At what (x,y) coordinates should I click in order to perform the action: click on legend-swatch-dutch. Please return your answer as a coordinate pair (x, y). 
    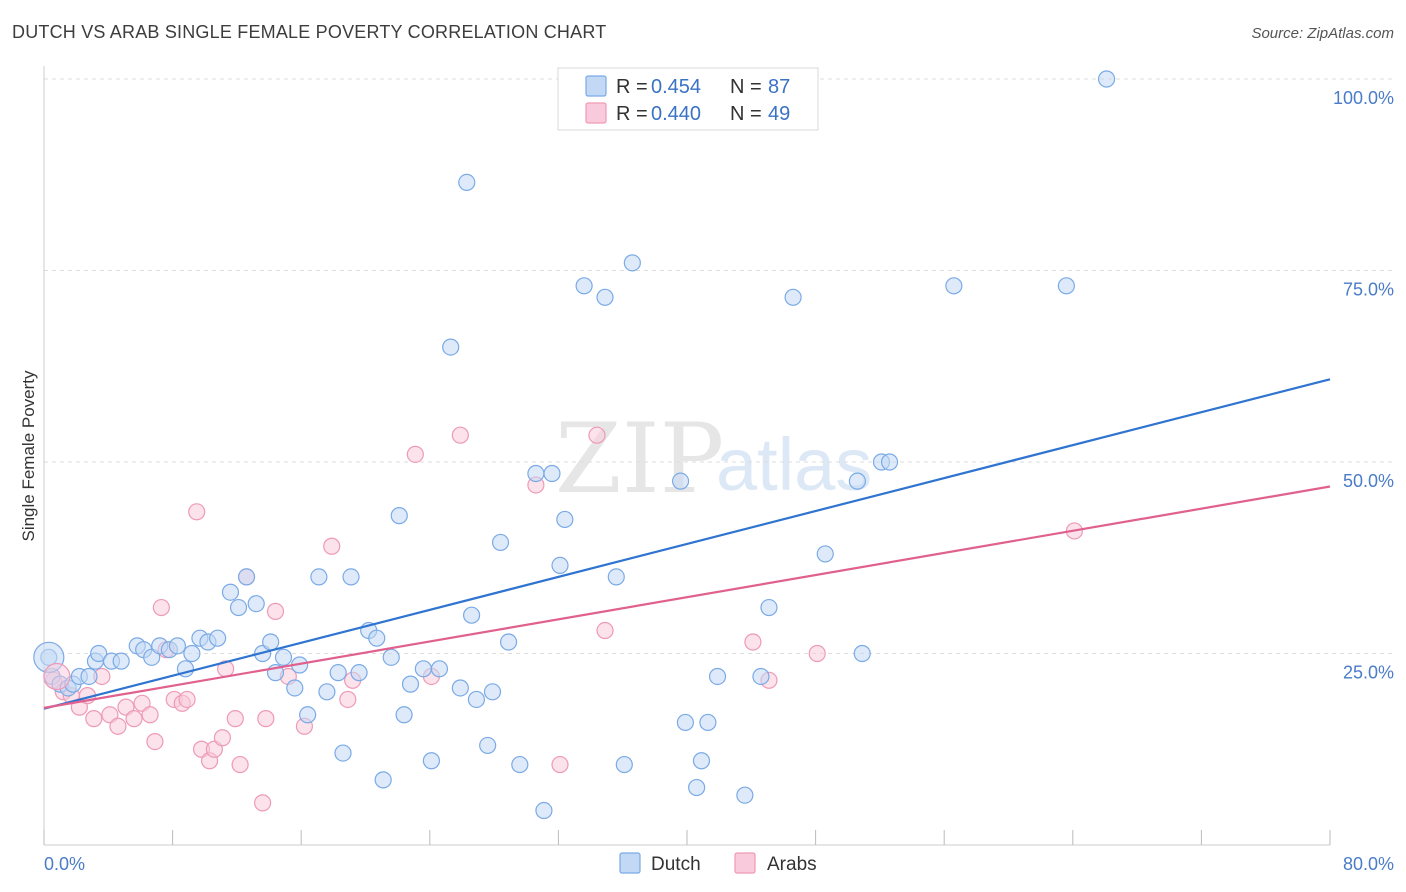
    Looking at the image, I should click on (596, 86).